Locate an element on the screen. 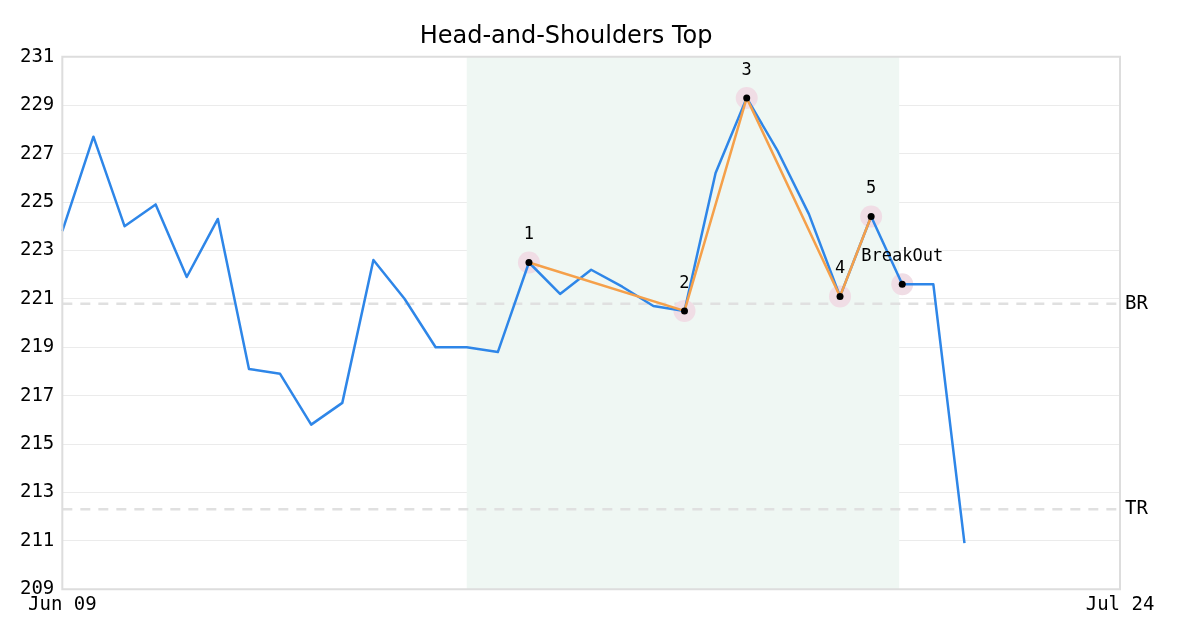  y-tick-label: 213 is located at coordinates (37, 490).